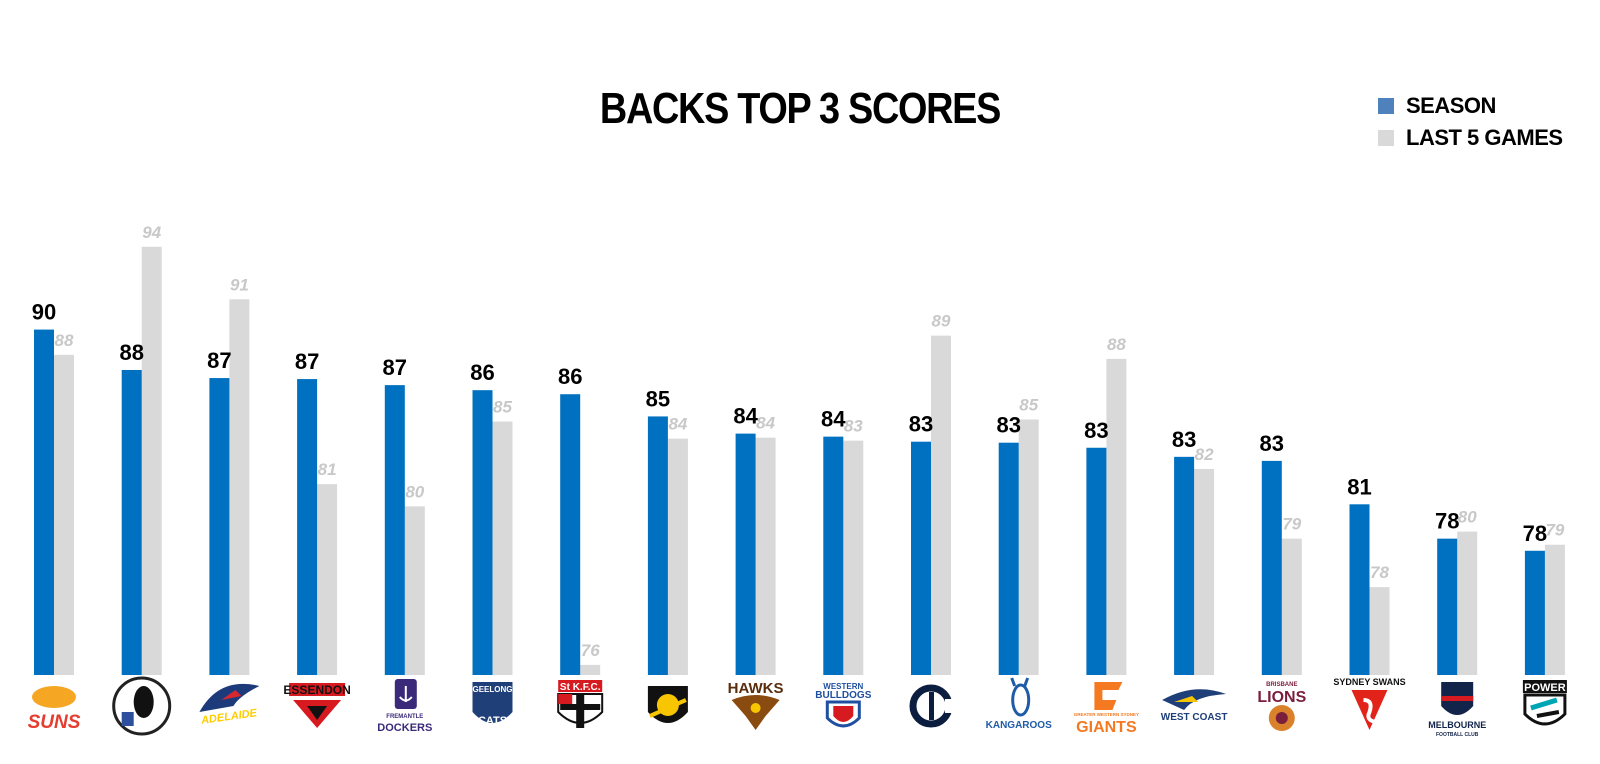  I want to click on suns-logo: SUNS, so click(54, 709).